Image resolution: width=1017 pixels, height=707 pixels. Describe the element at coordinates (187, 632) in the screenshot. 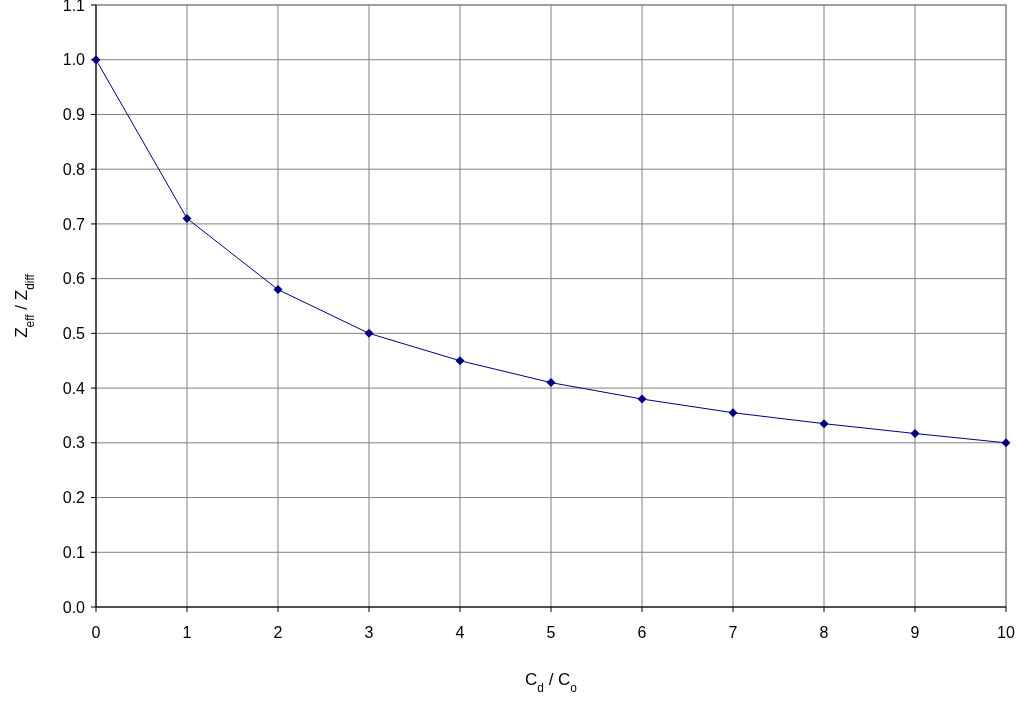

I see `x-tick-label: 1` at that location.